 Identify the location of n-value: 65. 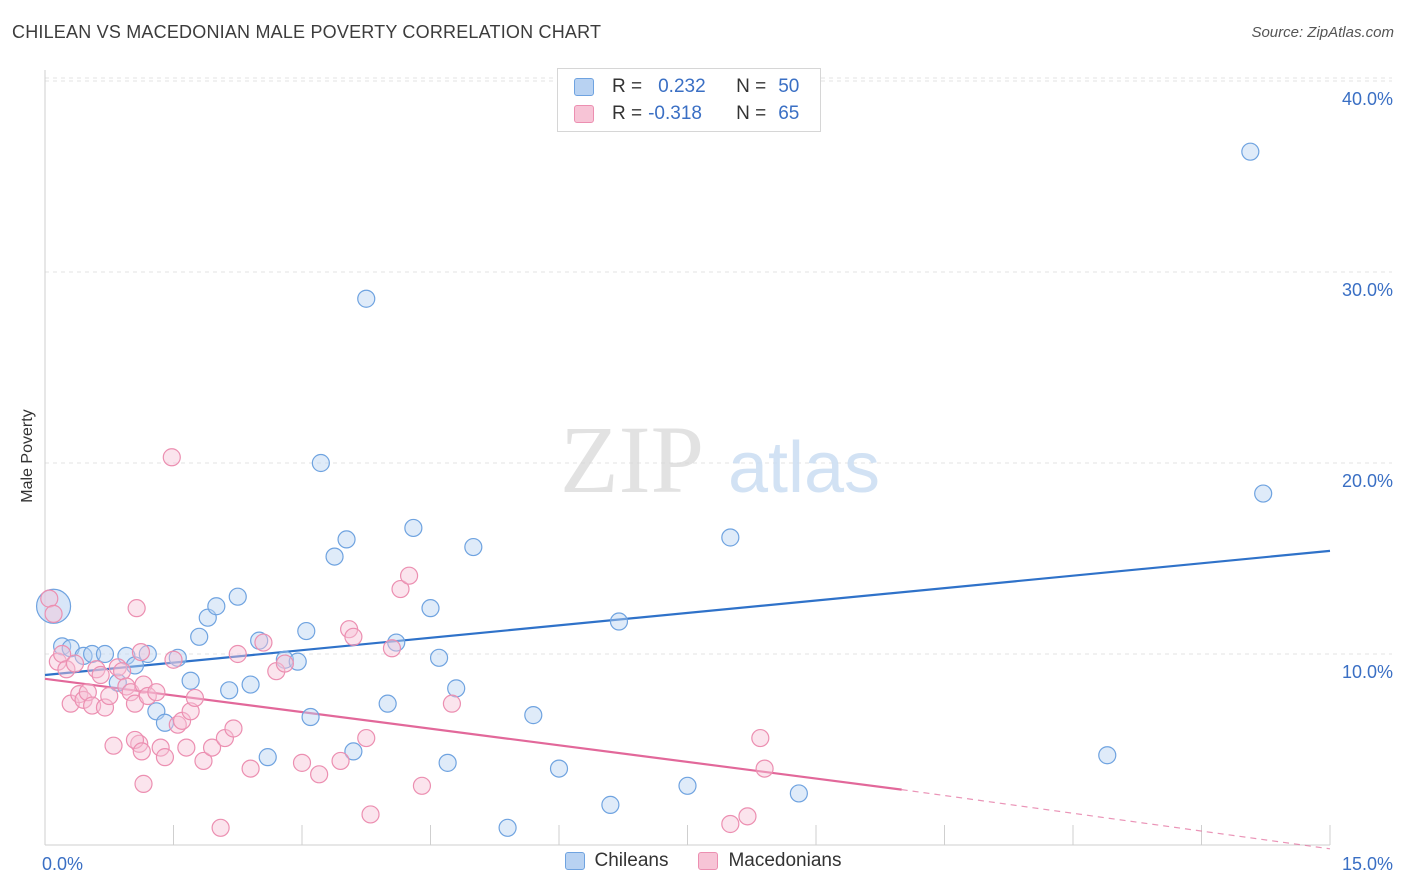
(789, 113).